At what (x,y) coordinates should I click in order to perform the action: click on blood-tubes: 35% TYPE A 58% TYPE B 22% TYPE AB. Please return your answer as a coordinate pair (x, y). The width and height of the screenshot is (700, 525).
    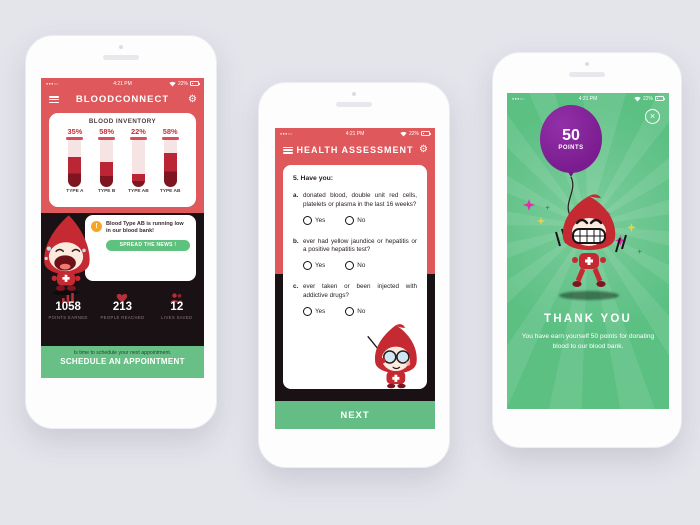
    Looking at the image, I should click on (122, 159).